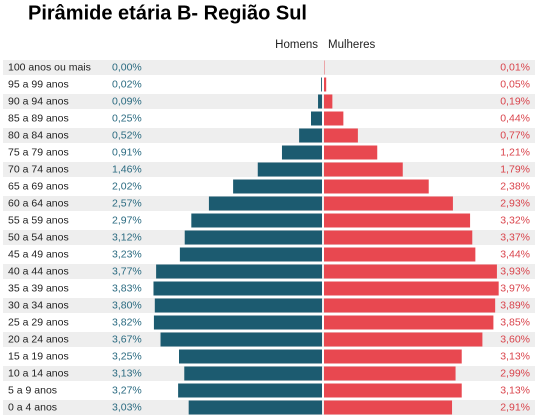  I want to click on value-label: 1,46%, so click(127, 169).